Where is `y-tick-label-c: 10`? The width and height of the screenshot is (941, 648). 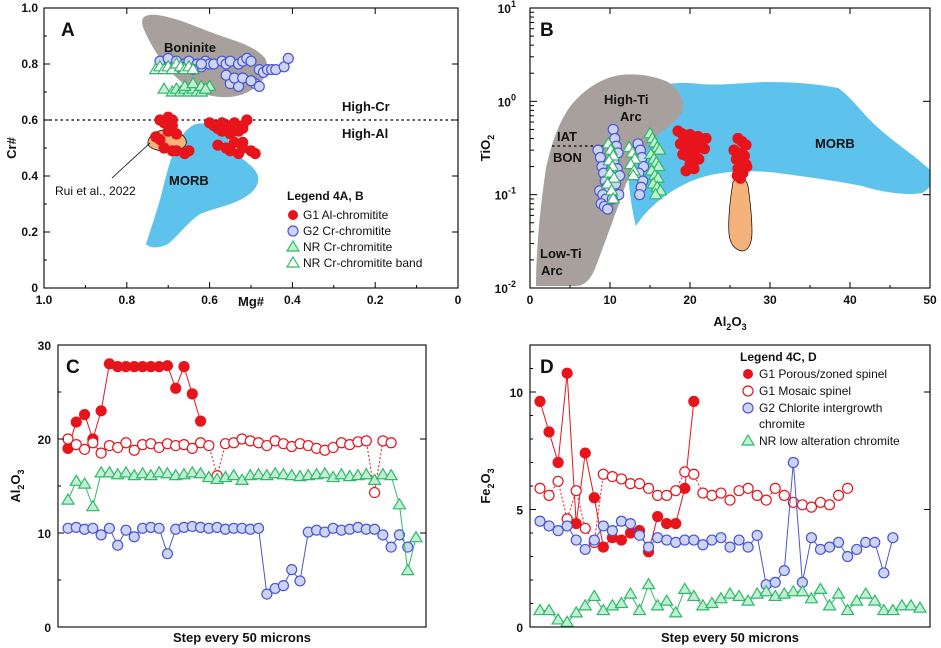
y-tick-label-c: 10 is located at coordinates (45, 534).